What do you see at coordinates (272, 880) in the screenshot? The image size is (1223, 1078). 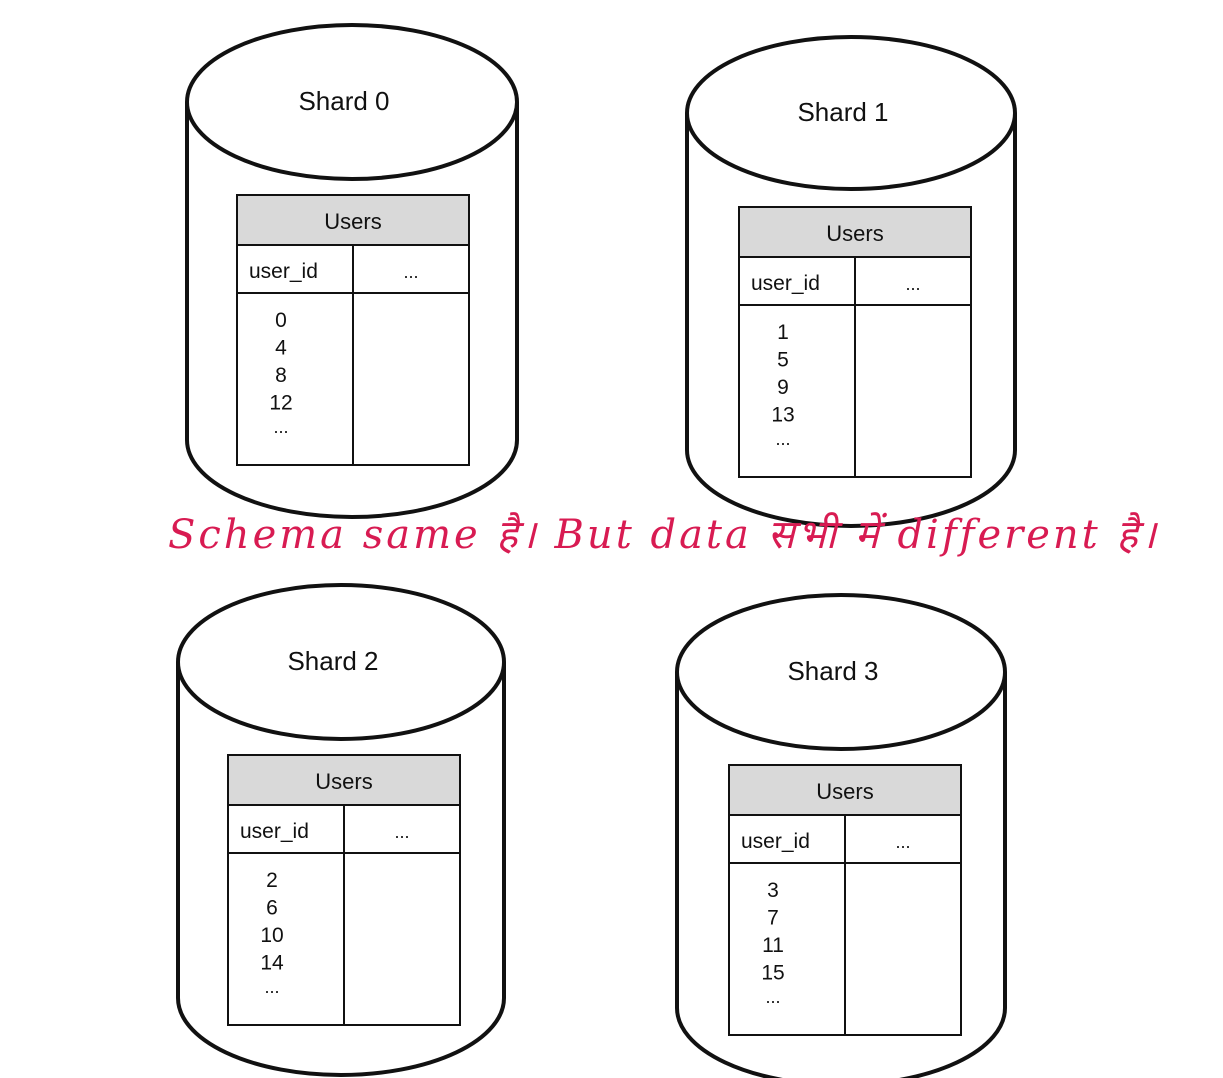 I see `user-id-value: 2` at bounding box center [272, 880].